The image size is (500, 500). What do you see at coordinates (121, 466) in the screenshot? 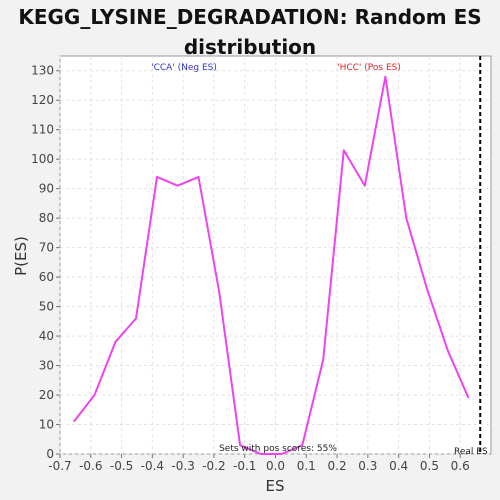
I see `x-tick-label: -0.5` at bounding box center [121, 466].